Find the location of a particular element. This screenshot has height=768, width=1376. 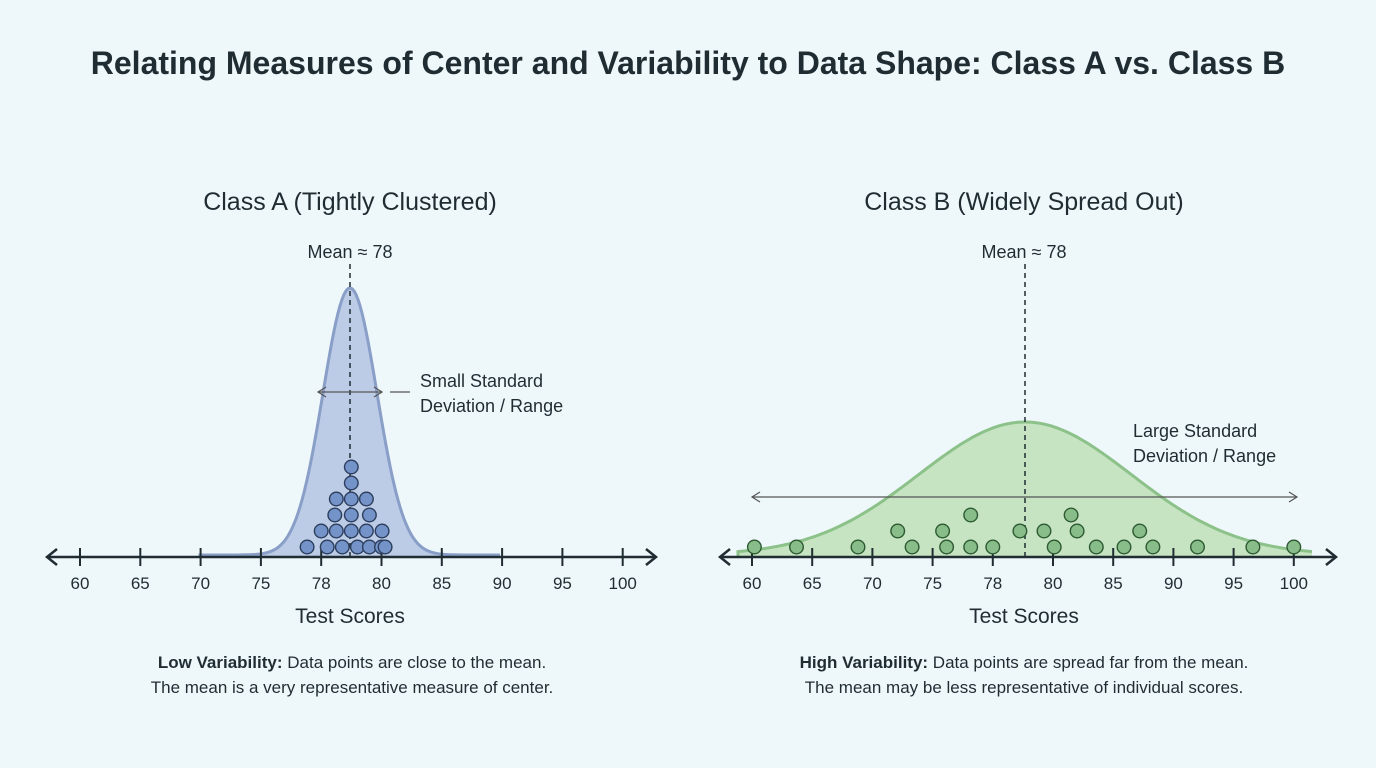

class-b-tick-label: 80 is located at coordinates (1053, 583).